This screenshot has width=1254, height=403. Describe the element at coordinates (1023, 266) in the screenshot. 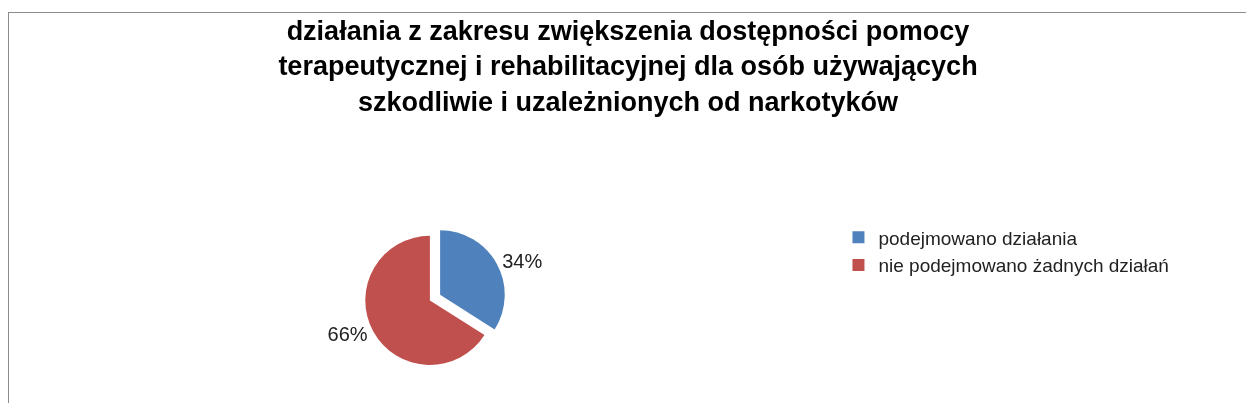

I see `legend-label: nie podejmowano żadnych działań` at that location.